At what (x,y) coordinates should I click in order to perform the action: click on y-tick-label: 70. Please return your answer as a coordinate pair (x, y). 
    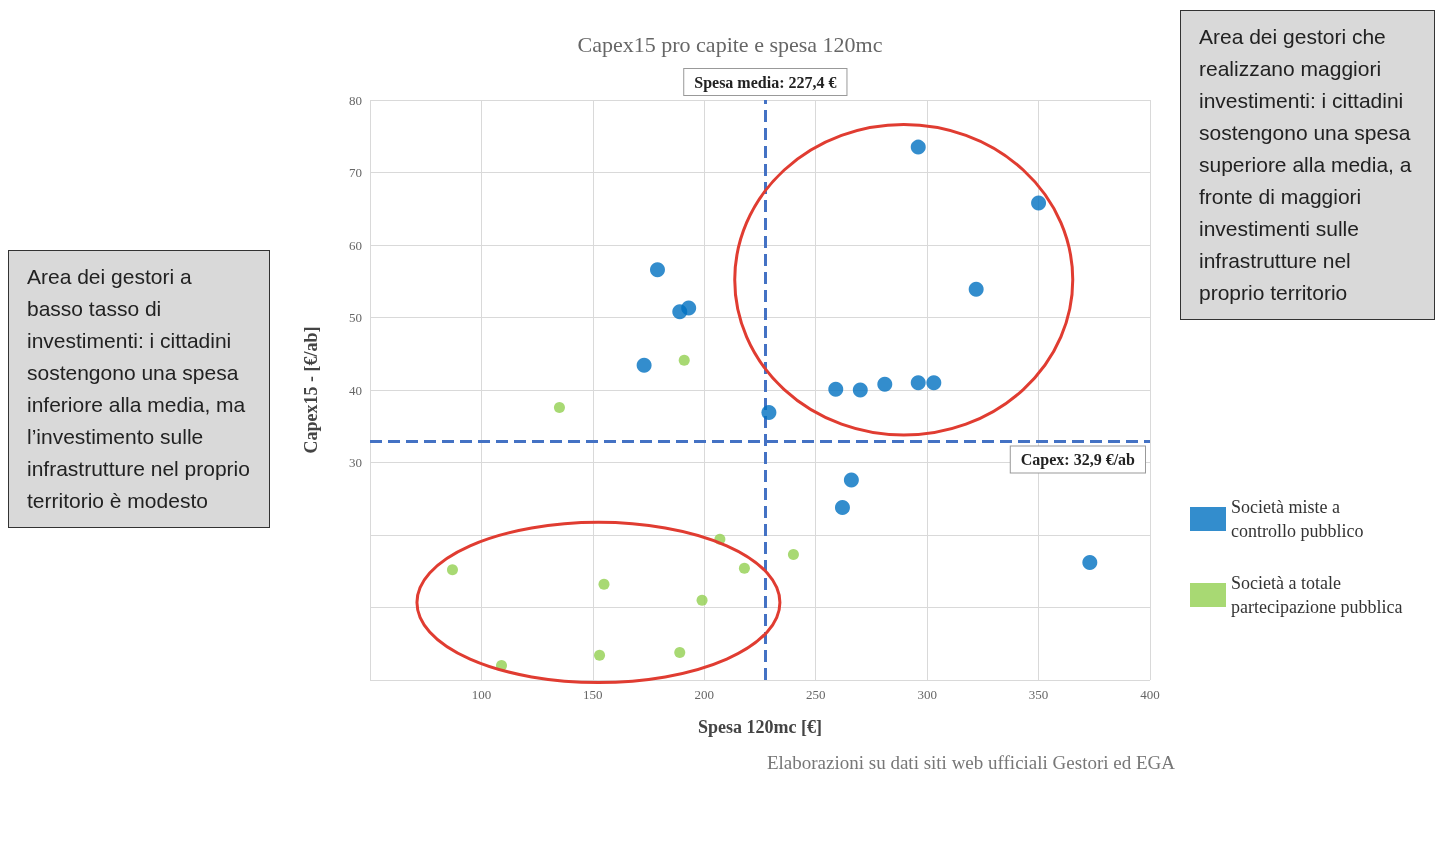
    Looking at the image, I should click on (355, 172).